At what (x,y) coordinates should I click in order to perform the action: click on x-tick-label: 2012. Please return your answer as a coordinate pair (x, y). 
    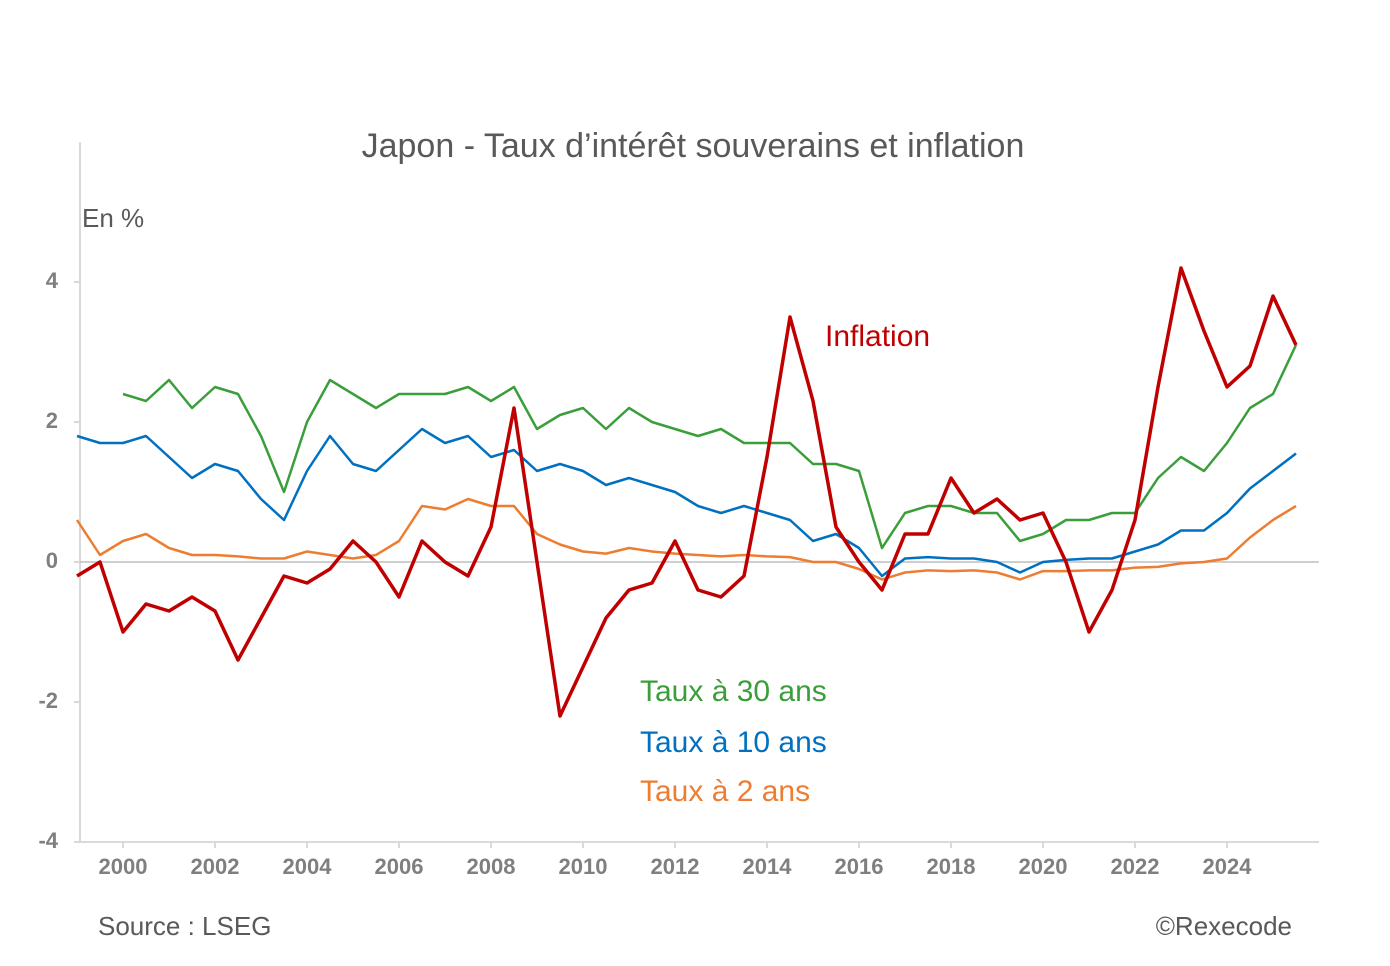
    Looking at the image, I should click on (675, 866).